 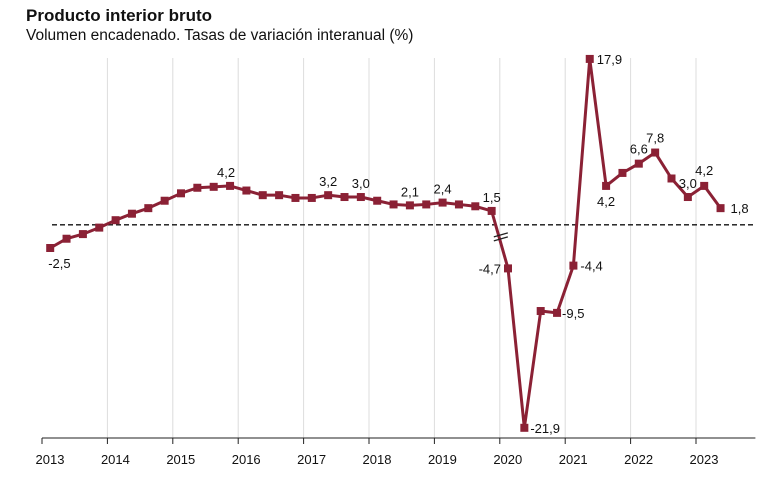 I want to click on x-tick-label: 2015, so click(x=180, y=459).